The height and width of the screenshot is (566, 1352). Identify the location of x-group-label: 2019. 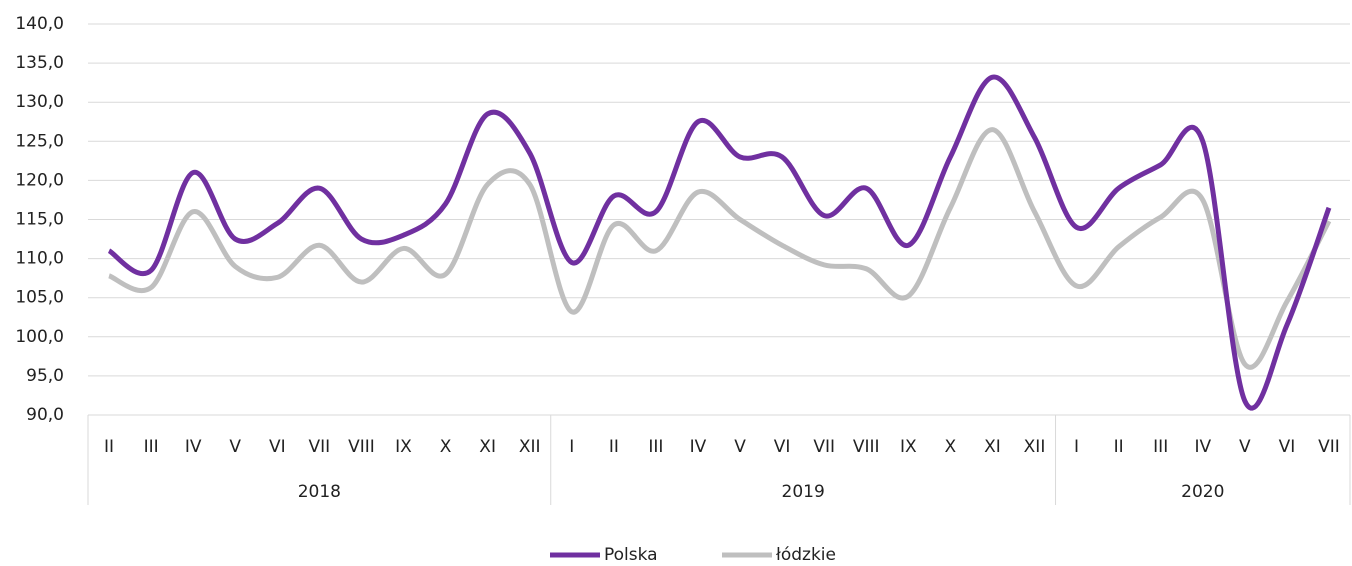
(803, 492).